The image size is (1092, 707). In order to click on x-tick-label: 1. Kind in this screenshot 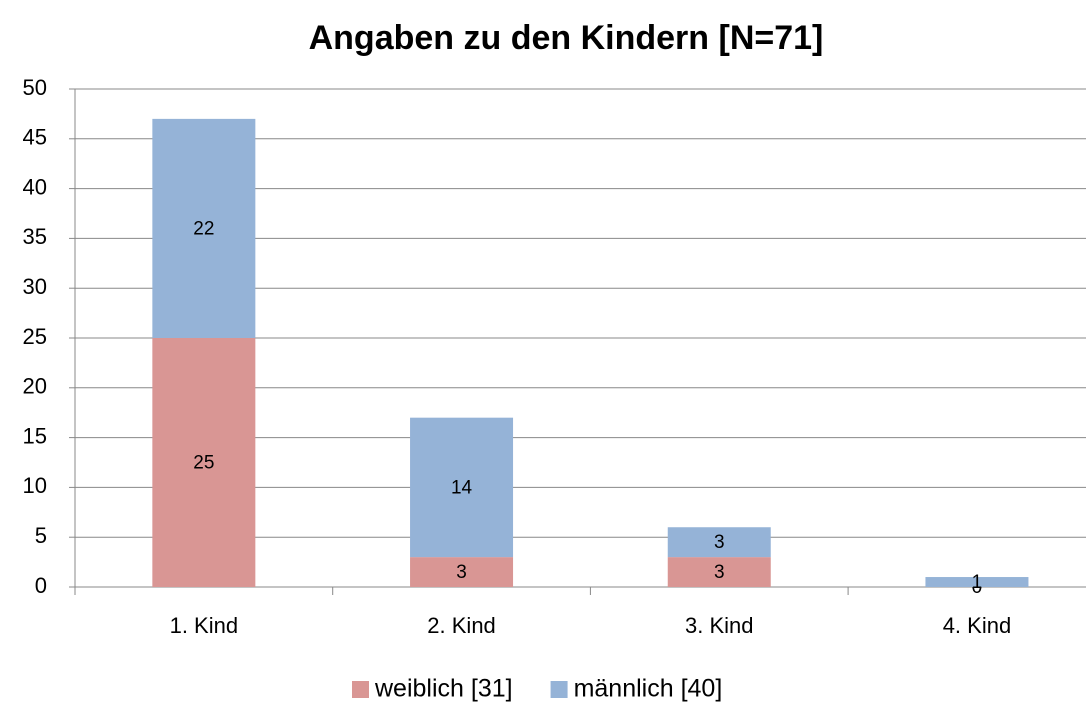, I will do `click(204, 625)`.